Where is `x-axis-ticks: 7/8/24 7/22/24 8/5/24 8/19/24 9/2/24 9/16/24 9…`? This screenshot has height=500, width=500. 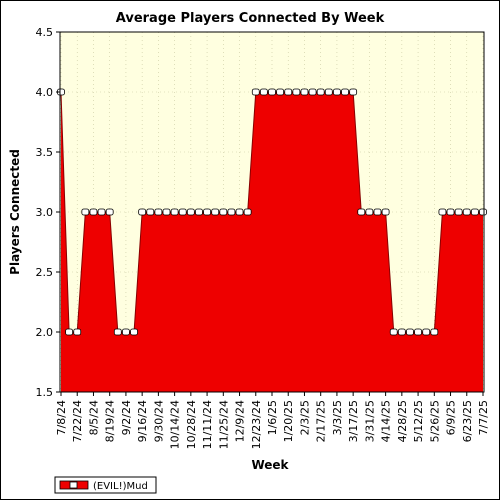
x-axis-ticks: 7/8/24 7/22/24 8/5/24 8/19/24 9/2/24 9/16/24 9… is located at coordinates (272, 420).